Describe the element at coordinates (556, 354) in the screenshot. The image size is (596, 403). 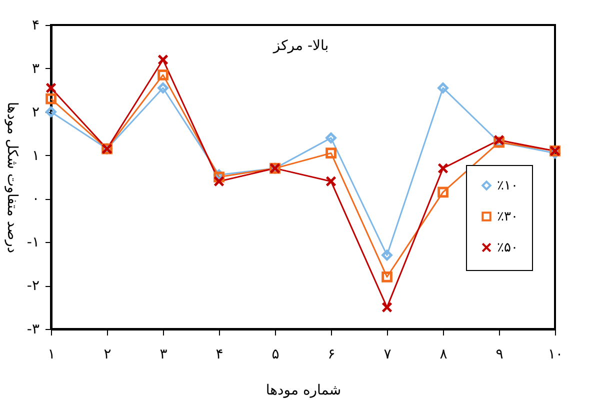
I see `x-tick-label: ۱۰` at that location.